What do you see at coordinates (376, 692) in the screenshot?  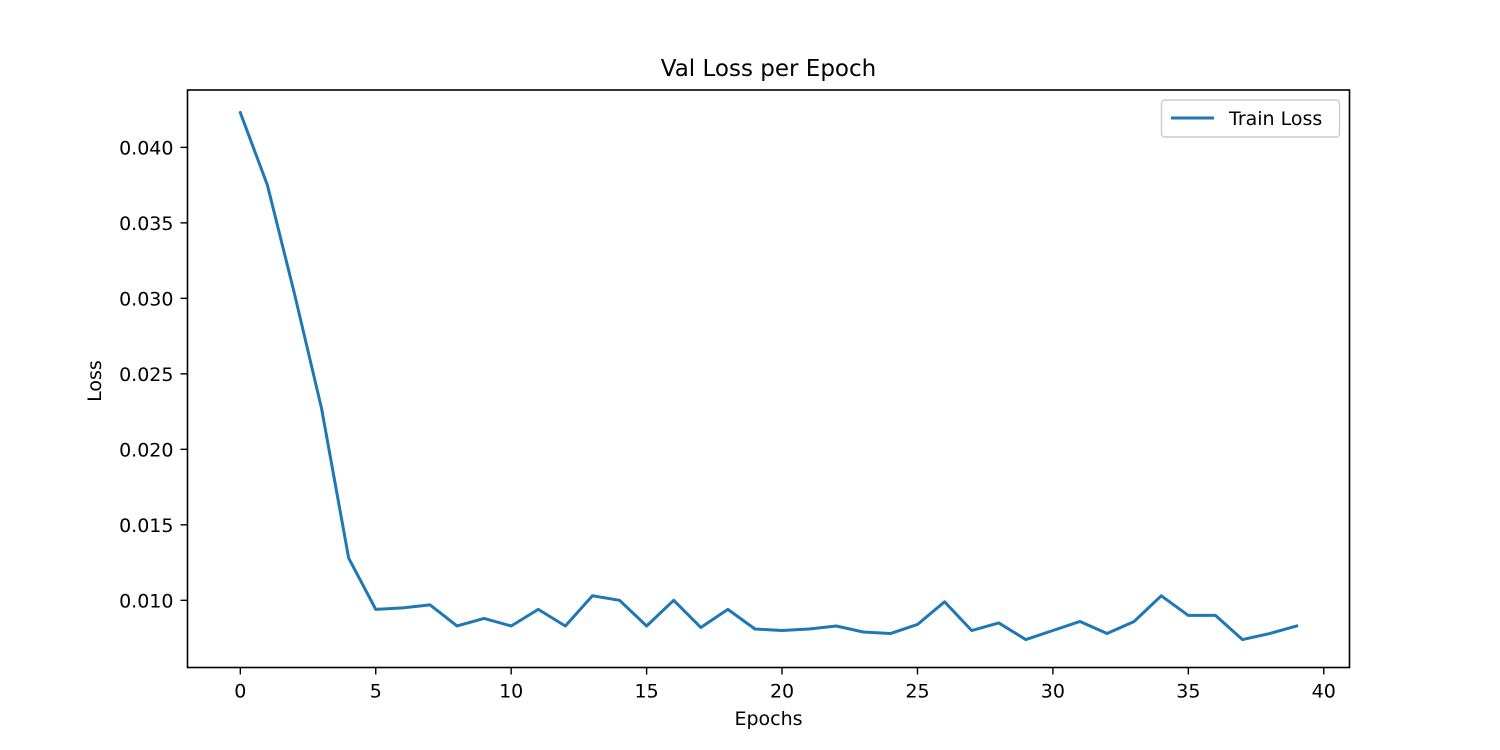 I see `x-tick-label: 5` at bounding box center [376, 692].